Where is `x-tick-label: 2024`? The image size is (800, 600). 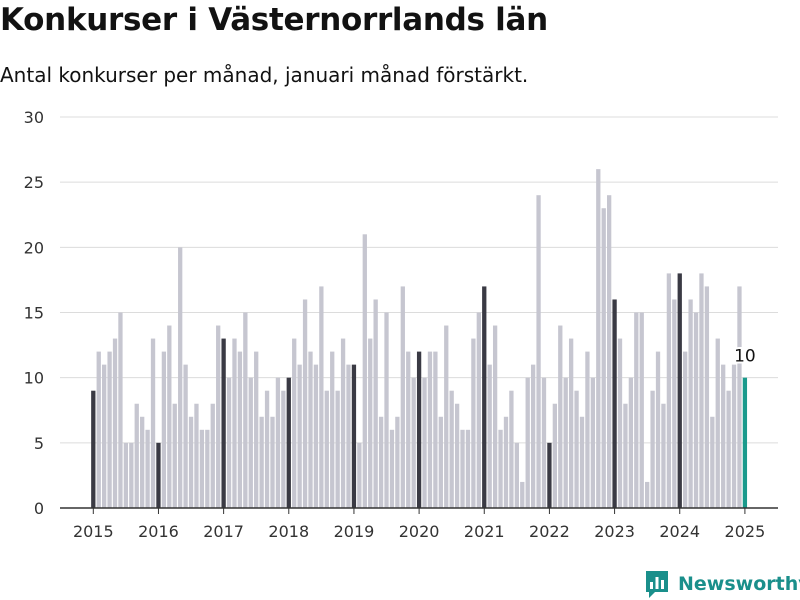 x-tick-label: 2024 is located at coordinates (679, 531).